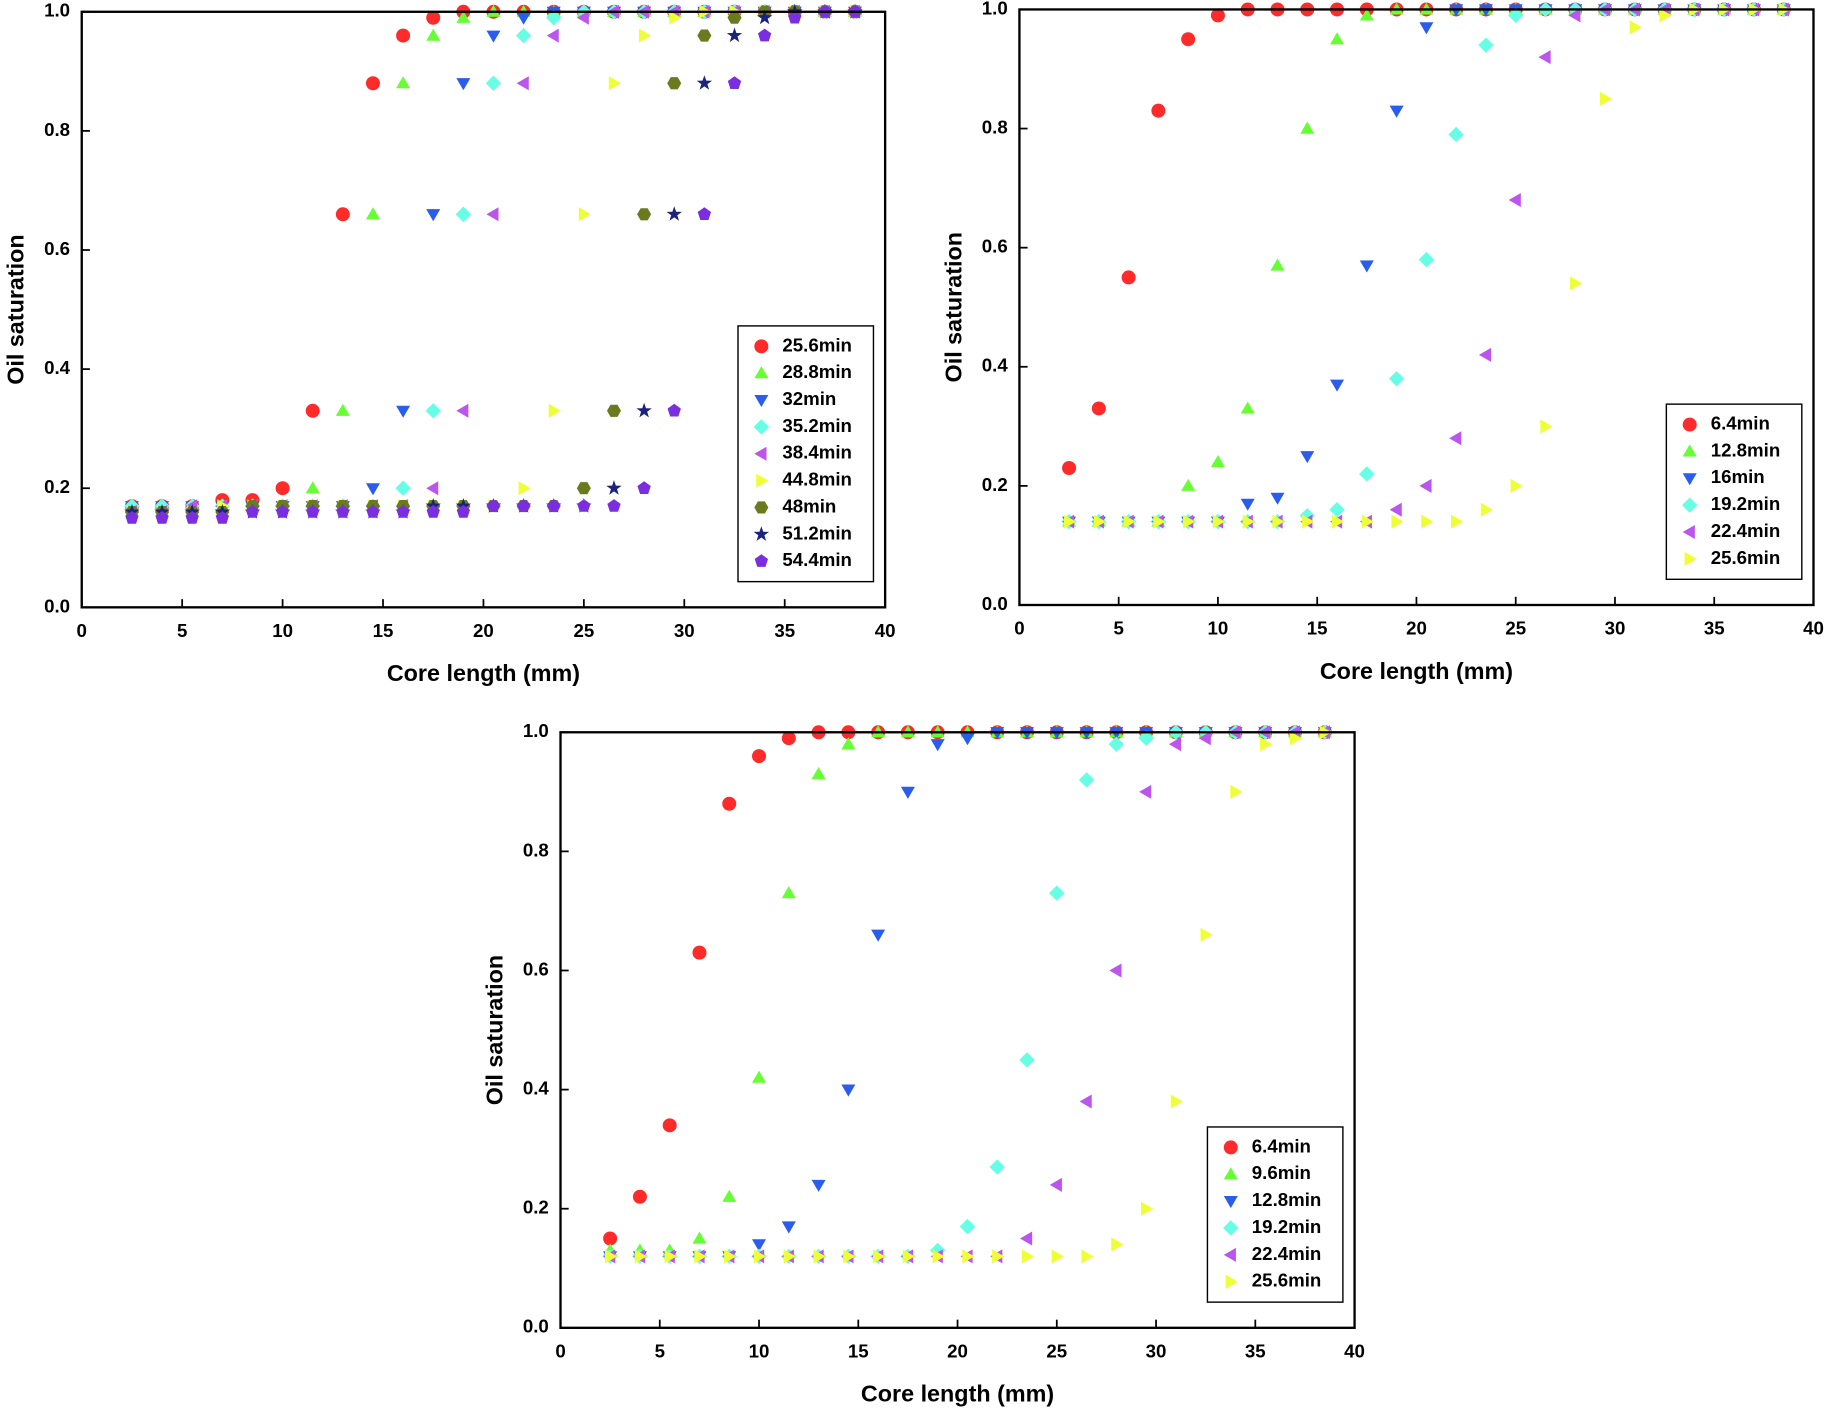  What do you see at coordinates (1287, 1226) in the screenshot?
I see `legend-label: 19.2min` at bounding box center [1287, 1226].